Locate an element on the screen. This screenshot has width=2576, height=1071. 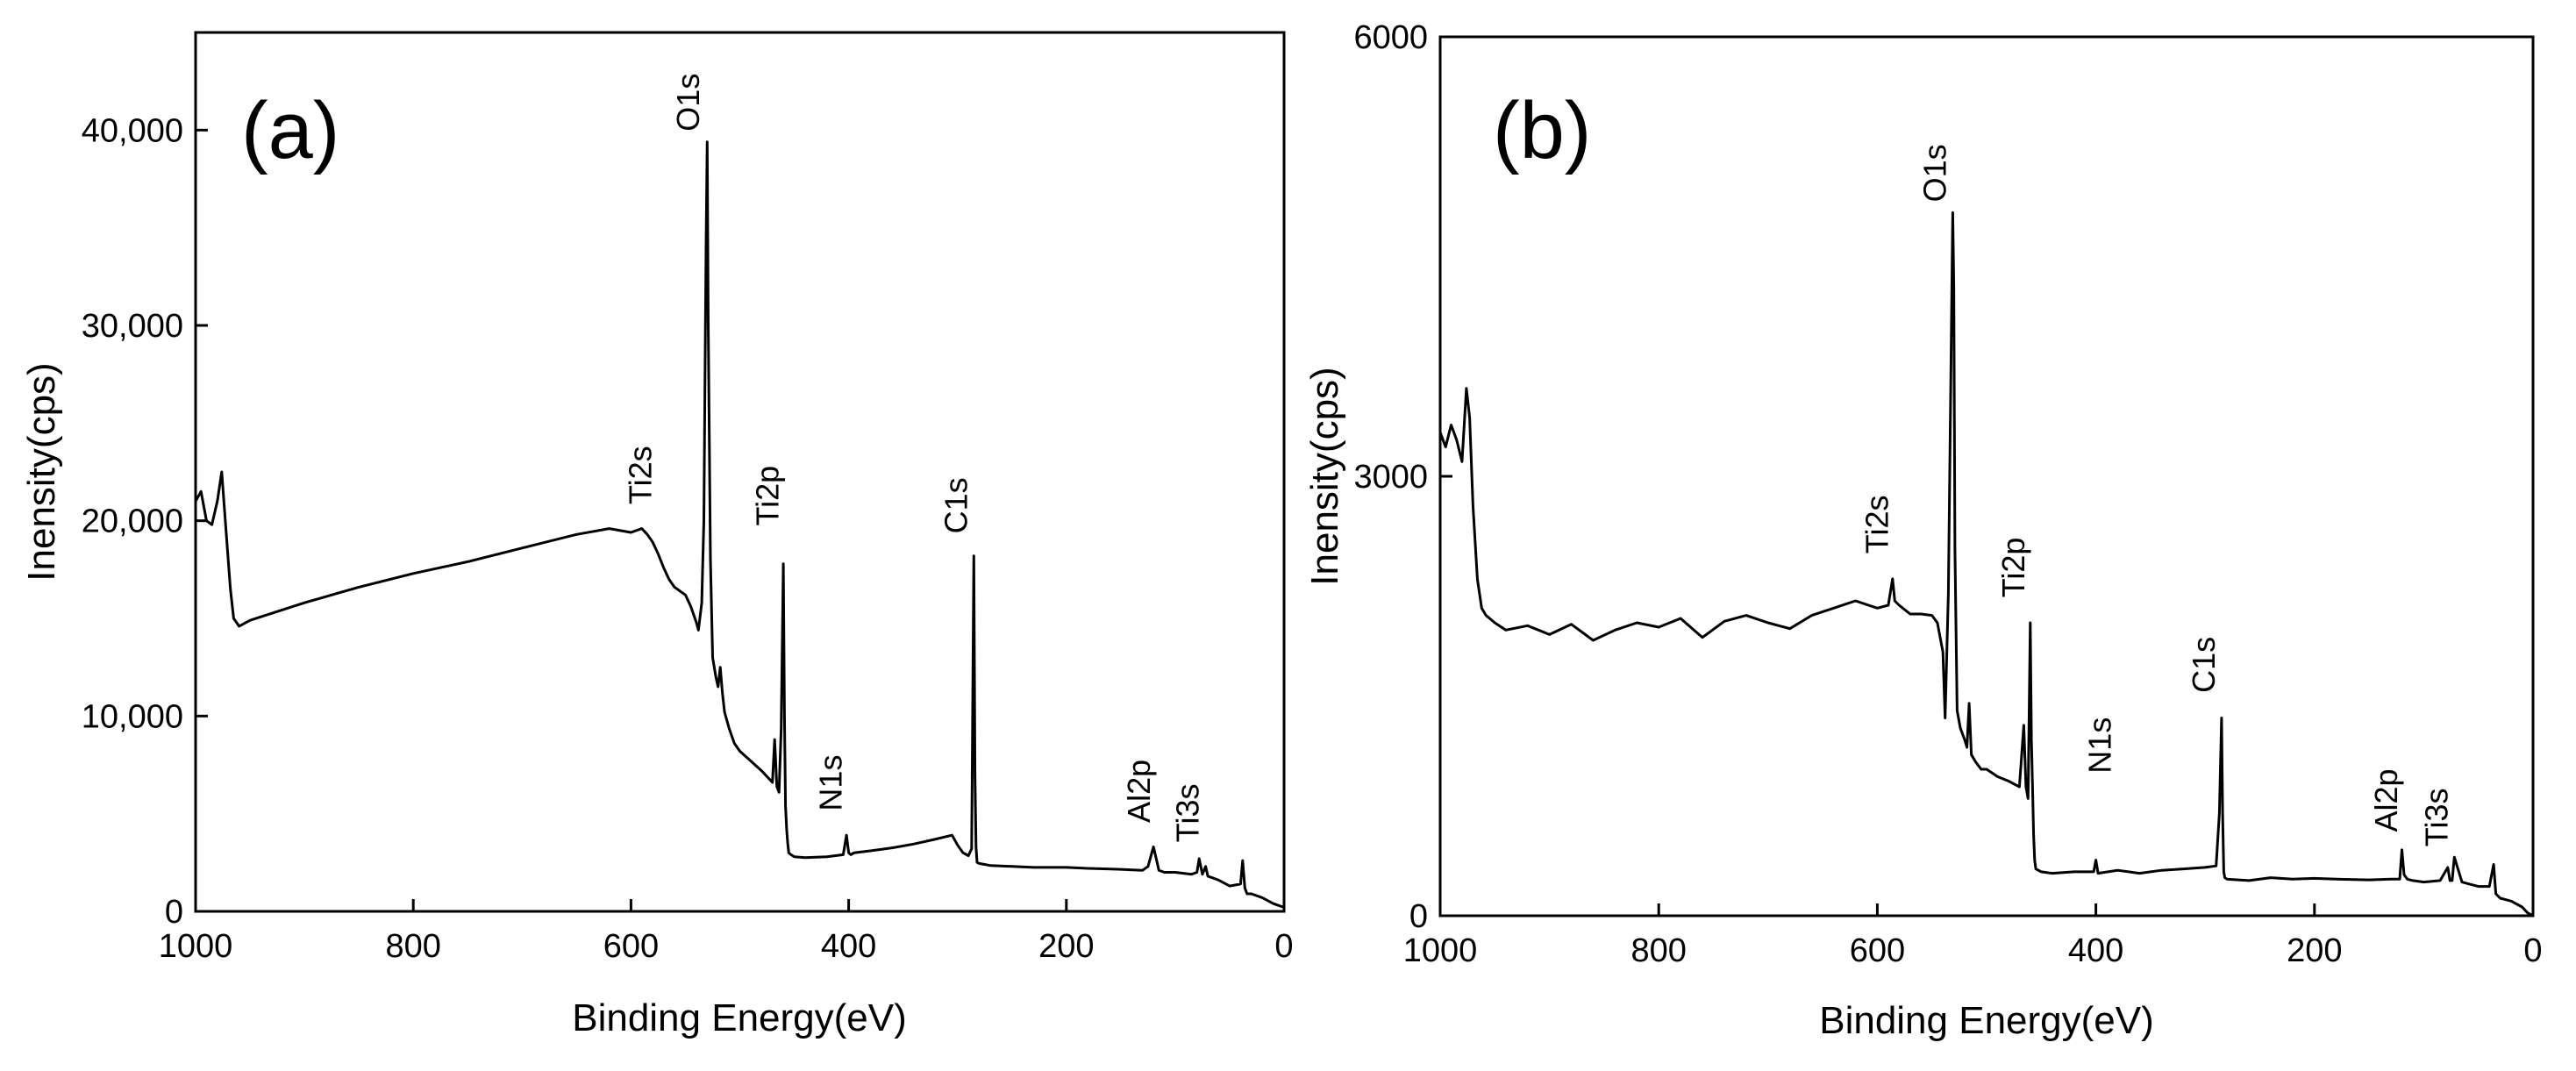
y-tick-label: 30,000 is located at coordinates (133, 326).